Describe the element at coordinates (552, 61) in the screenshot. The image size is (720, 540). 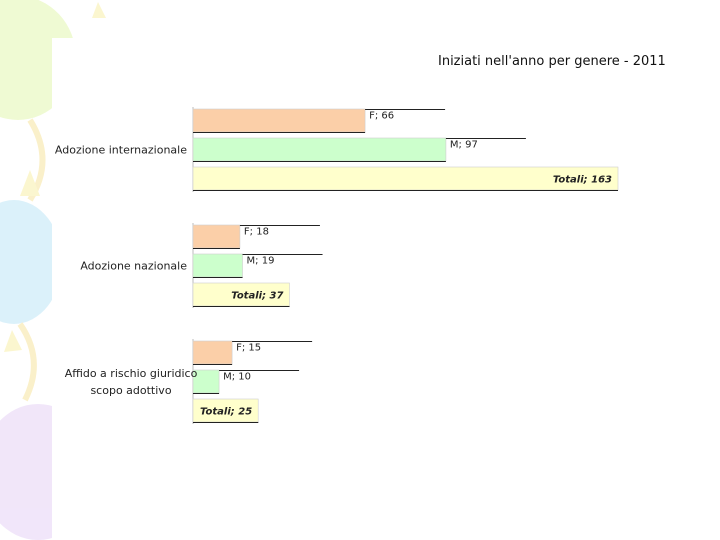
I see `chart-title: Iniziati nell'anno per genere - 2011` at that location.